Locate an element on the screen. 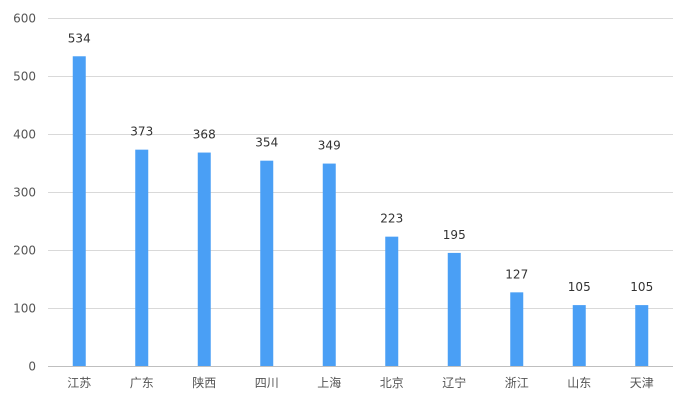 The image size is (692, 415). y-tick-label: 100 is located at coordinates (24, 309).